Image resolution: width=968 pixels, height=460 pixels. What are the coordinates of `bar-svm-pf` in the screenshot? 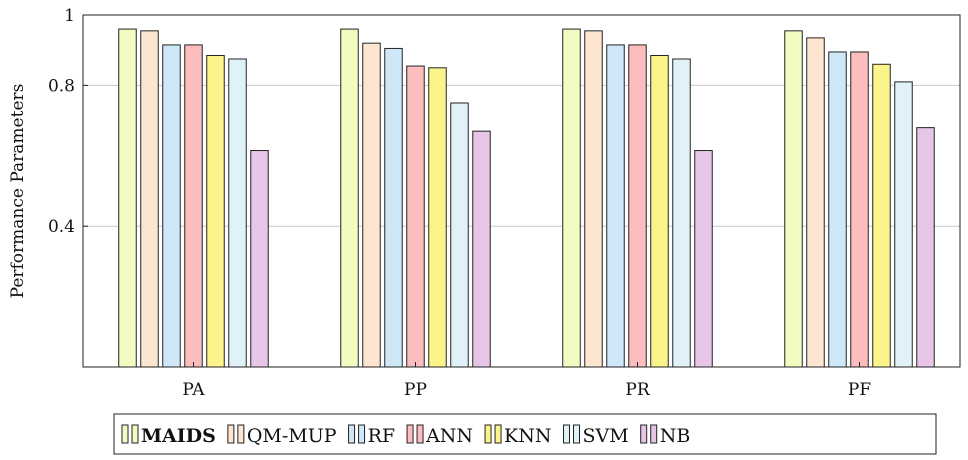 It's located at (903, 224).